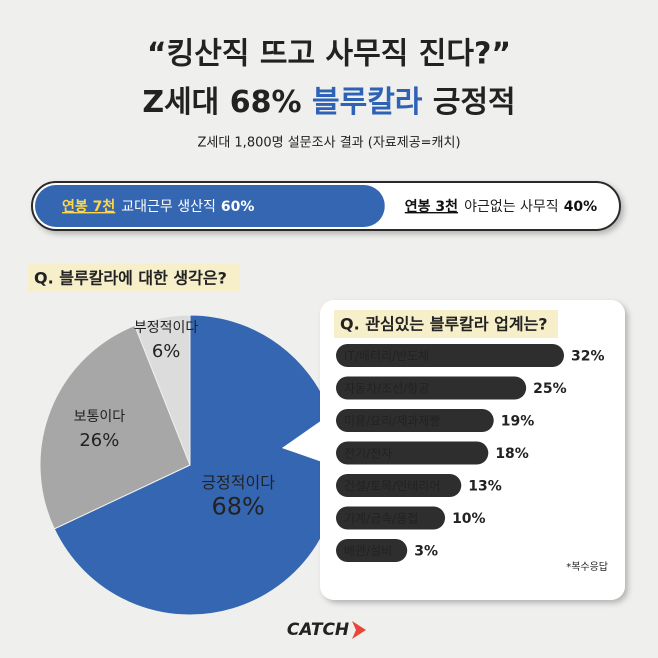 Image resolution: width=658 pixels, height=658 pixels. What do you see at coordinates (237, 507) in the screenshot?
I see `pie-value-label: 68%` at bounding box center [237, 507].